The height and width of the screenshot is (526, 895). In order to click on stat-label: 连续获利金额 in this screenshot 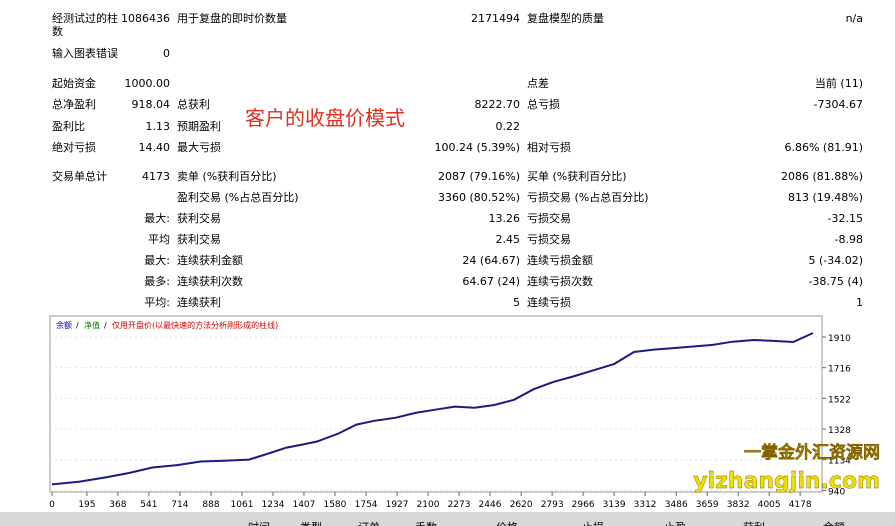, I will do `click(210, 260)`.